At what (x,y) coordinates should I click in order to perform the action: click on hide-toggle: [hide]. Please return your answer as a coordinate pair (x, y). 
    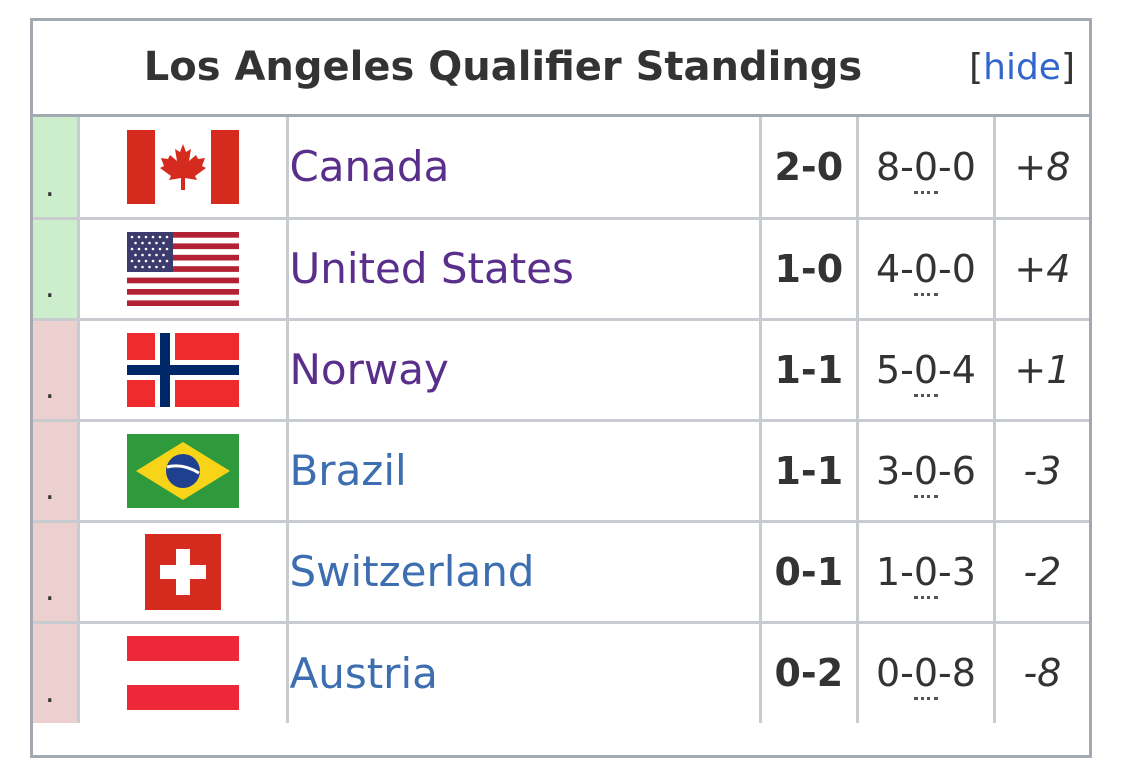
    Looking at the image, I should click on (1022, 67).